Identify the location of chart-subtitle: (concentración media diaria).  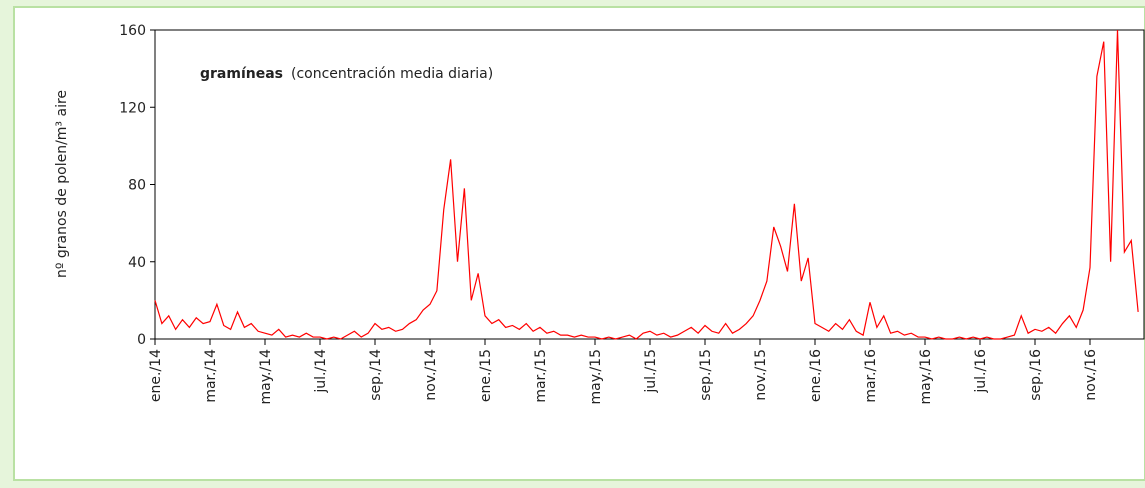
(392, 74).